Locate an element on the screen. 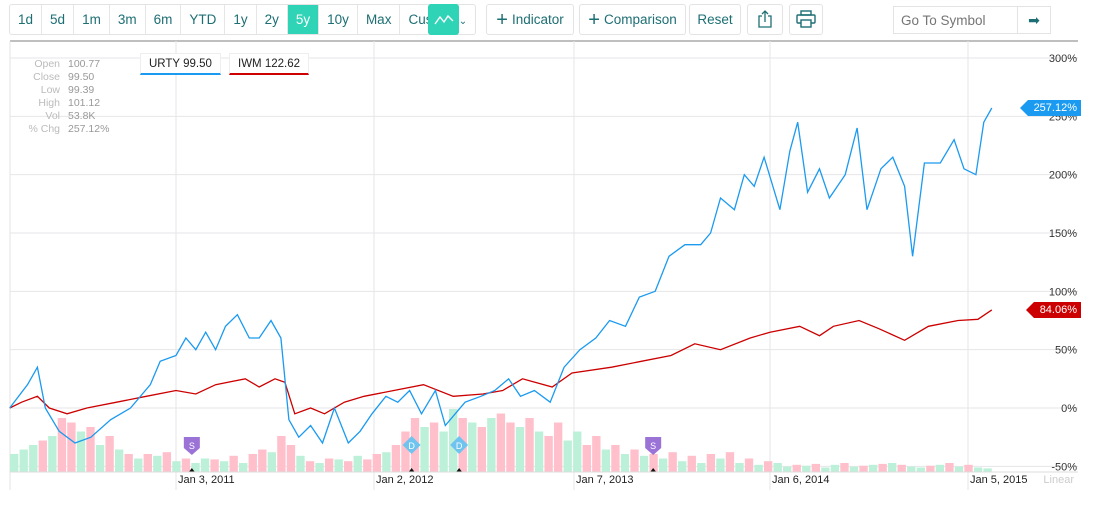  range-6m: 6m is located at coordinates (164, 19).